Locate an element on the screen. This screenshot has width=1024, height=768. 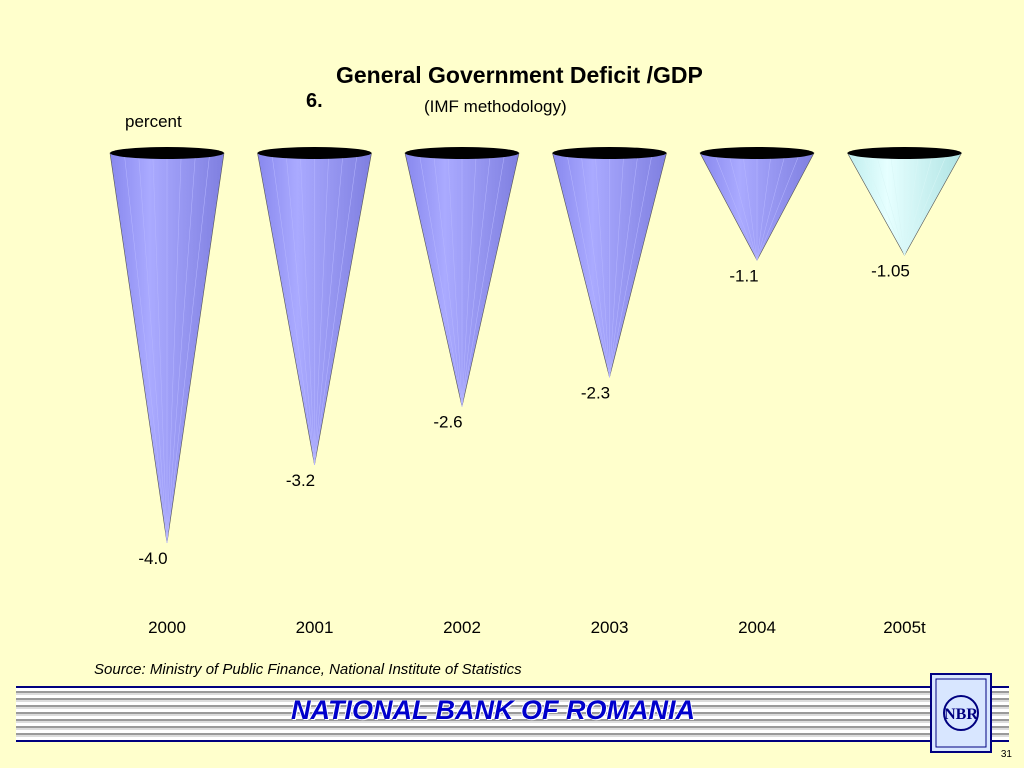
x-tick-label-2002: 2002 is located at coordinates (462, 627).